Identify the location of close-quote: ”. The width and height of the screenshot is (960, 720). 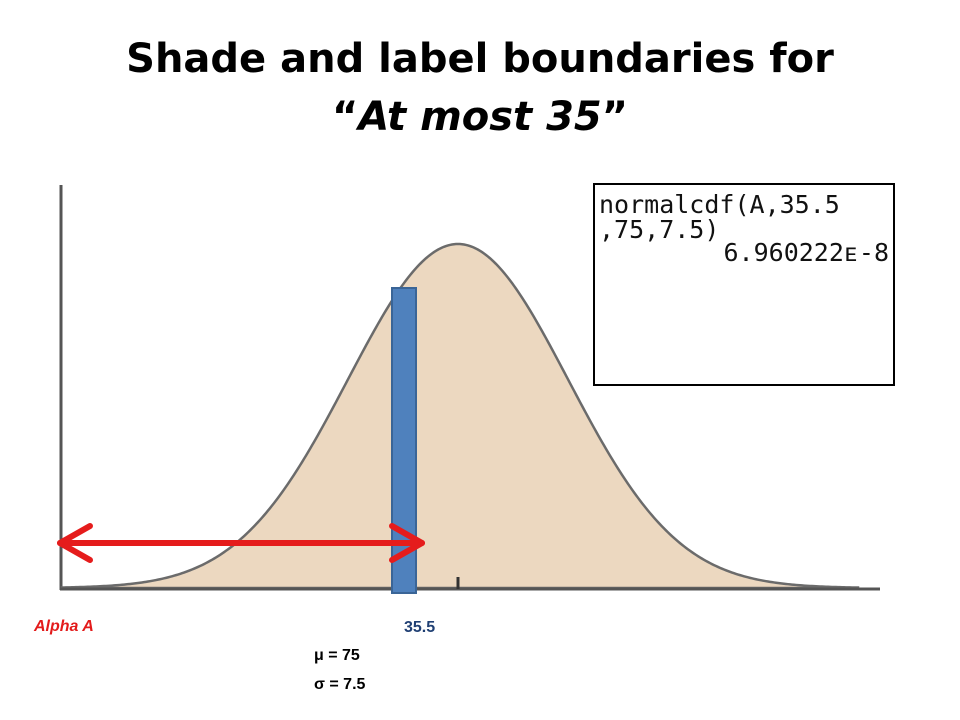
(615, 117).